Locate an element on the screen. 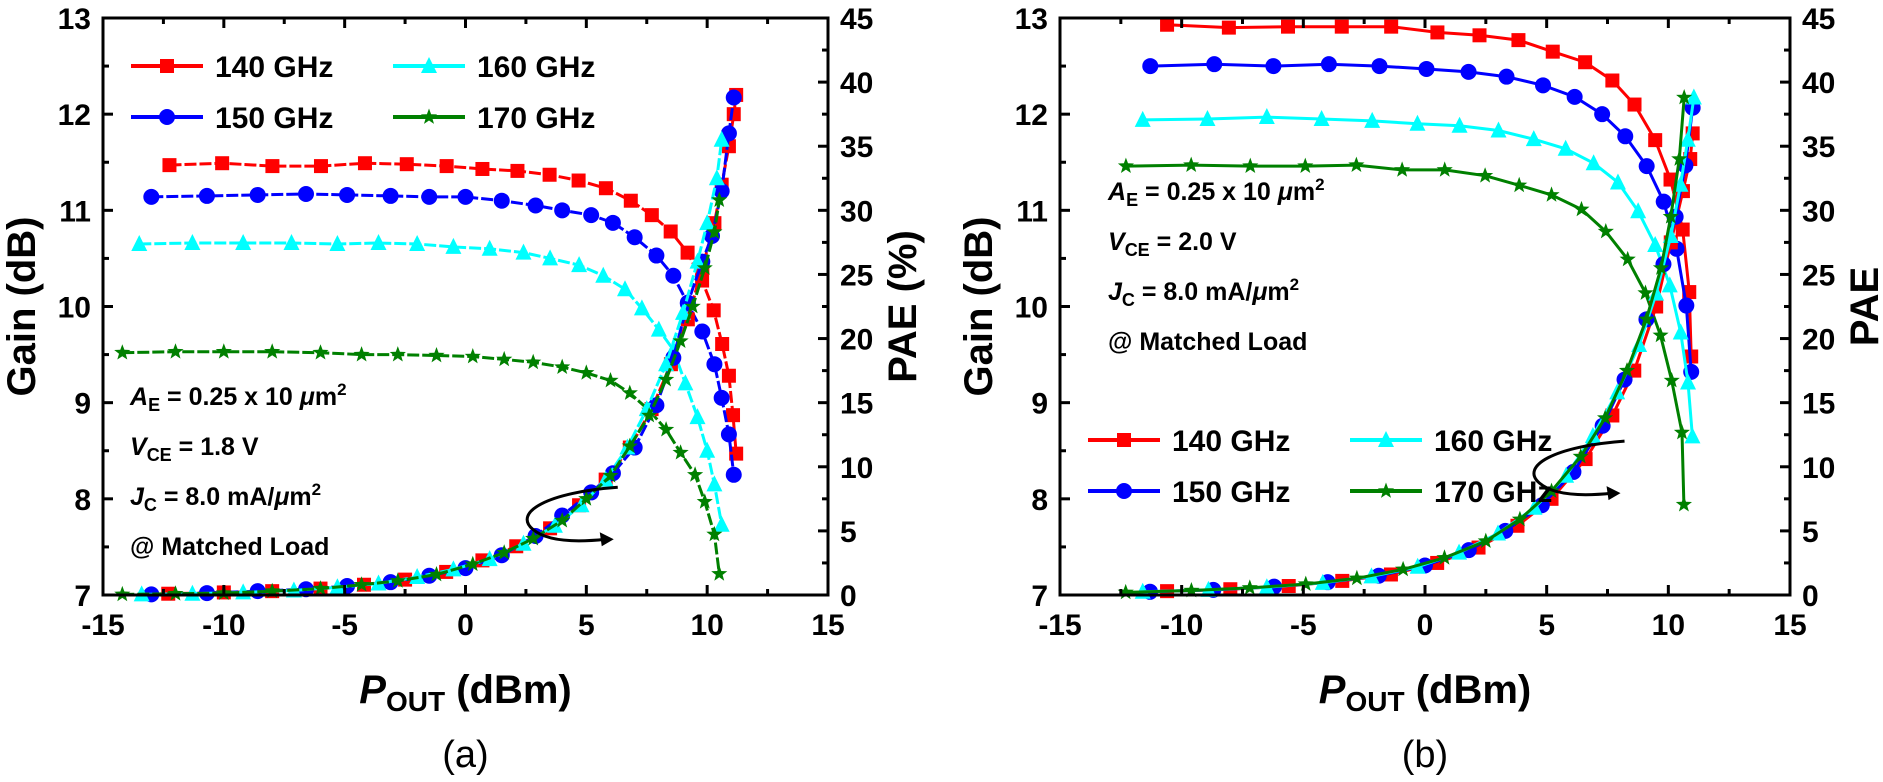  y-left-tick-label: 9 is located at coordinates (1039, 404).